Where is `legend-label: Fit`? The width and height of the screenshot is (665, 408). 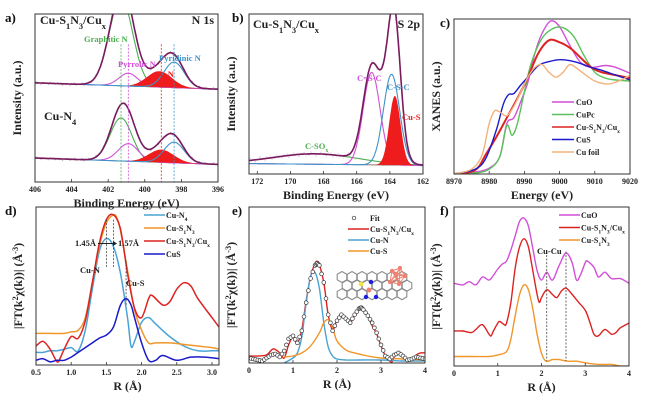 legend-label: Fit is located at coordinates (375, 218).